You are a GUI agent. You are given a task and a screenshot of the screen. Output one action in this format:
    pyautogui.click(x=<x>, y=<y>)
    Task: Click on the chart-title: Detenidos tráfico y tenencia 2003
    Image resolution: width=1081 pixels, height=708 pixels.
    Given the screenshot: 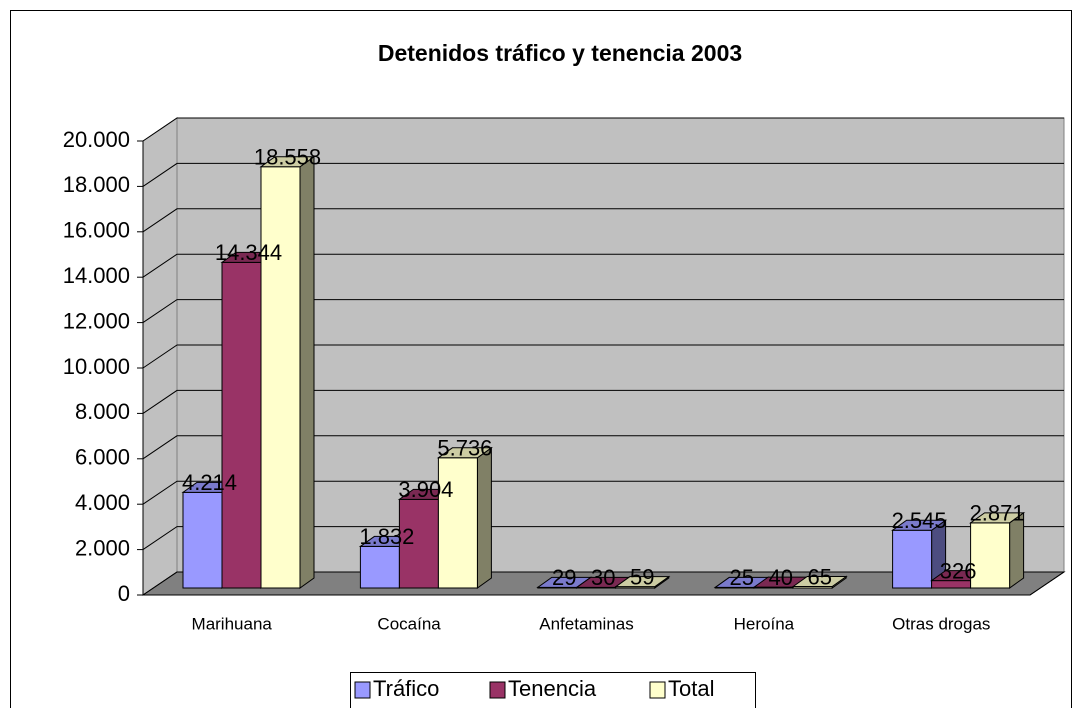 What is the action you would take?
    pyautogui.click(x=560, y=53)
    